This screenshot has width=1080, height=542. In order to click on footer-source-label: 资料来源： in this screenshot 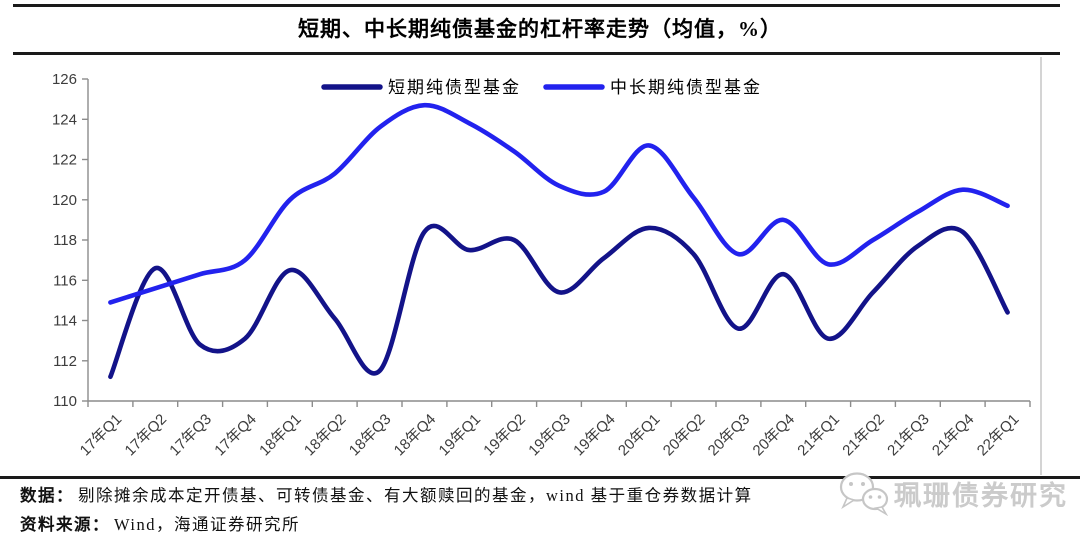, I will do `click(65, 524)`.